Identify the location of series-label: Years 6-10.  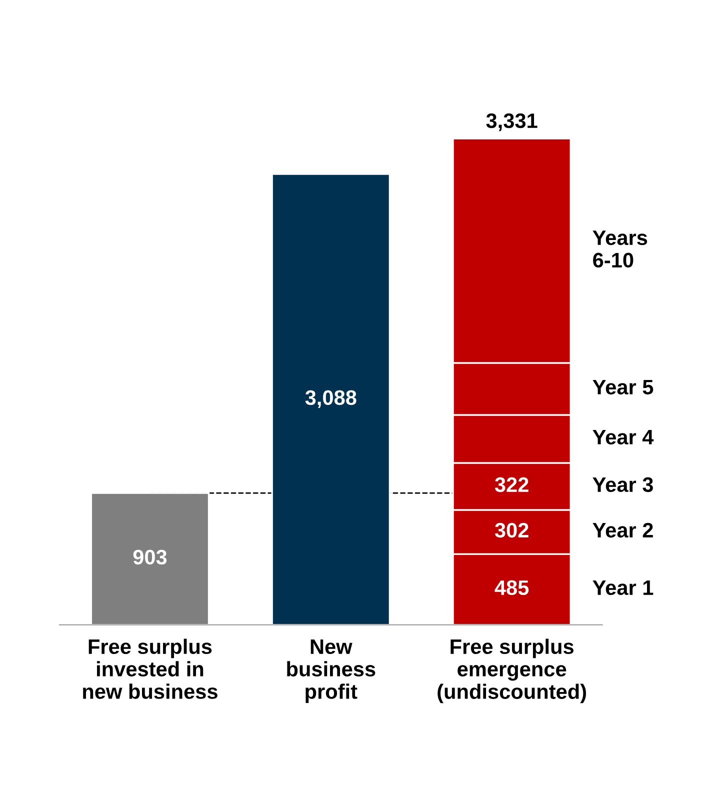
(620, 249).